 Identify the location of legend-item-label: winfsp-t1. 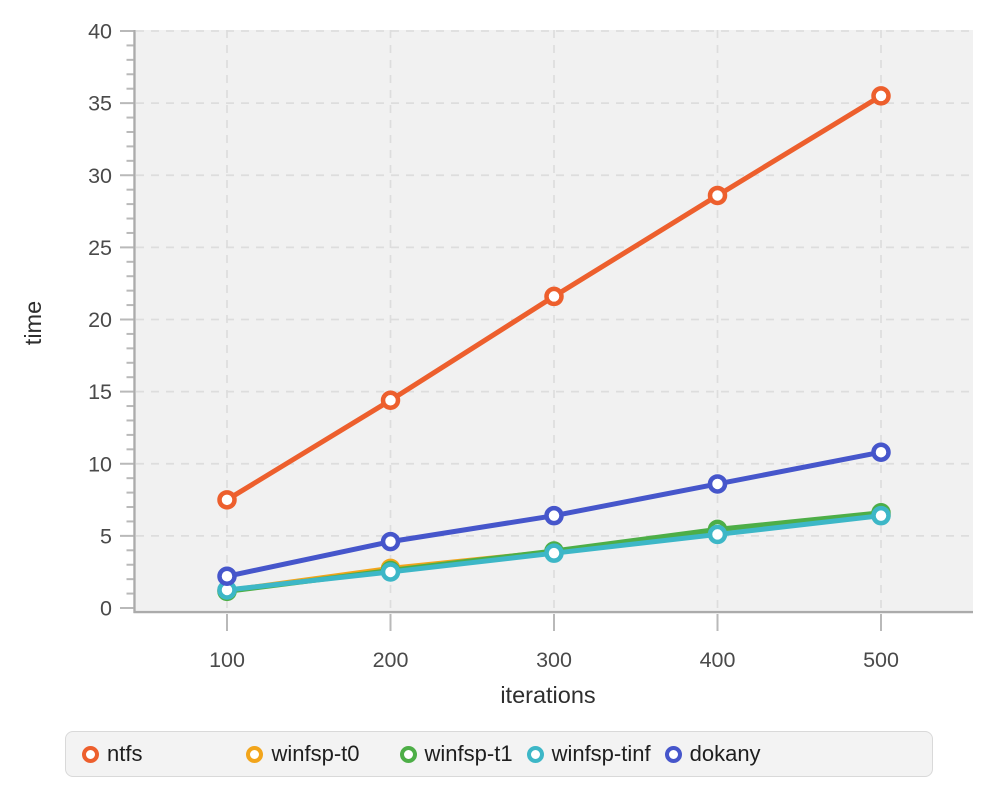
(468, 753).